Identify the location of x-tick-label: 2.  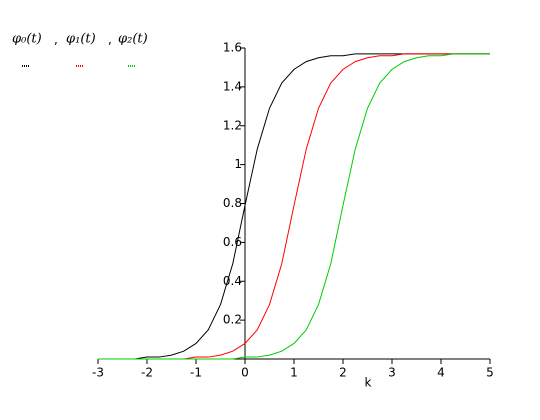
(343, 373).